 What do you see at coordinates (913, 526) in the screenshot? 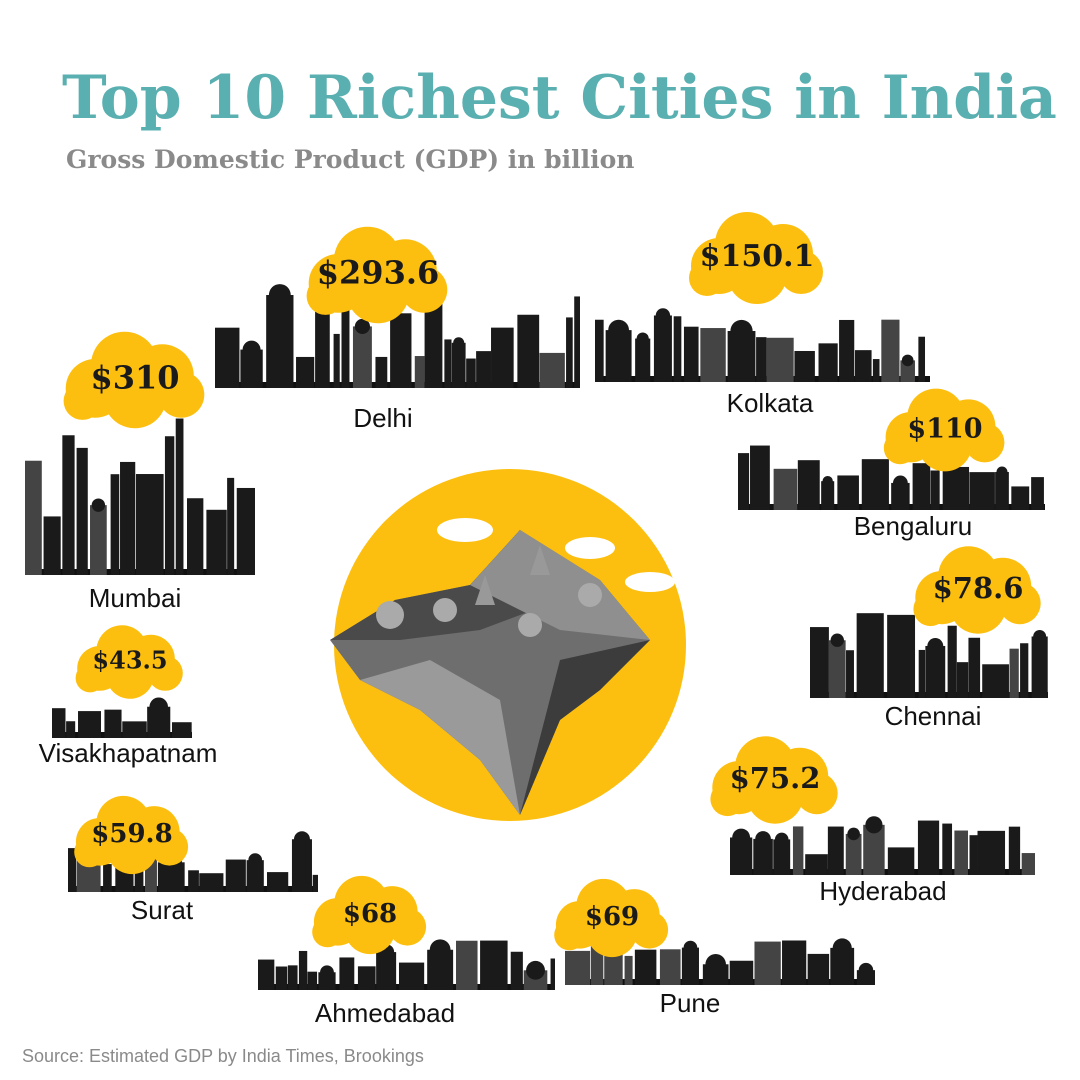
I see `city-name: Bengaluru` at bounding box center [913, 526].